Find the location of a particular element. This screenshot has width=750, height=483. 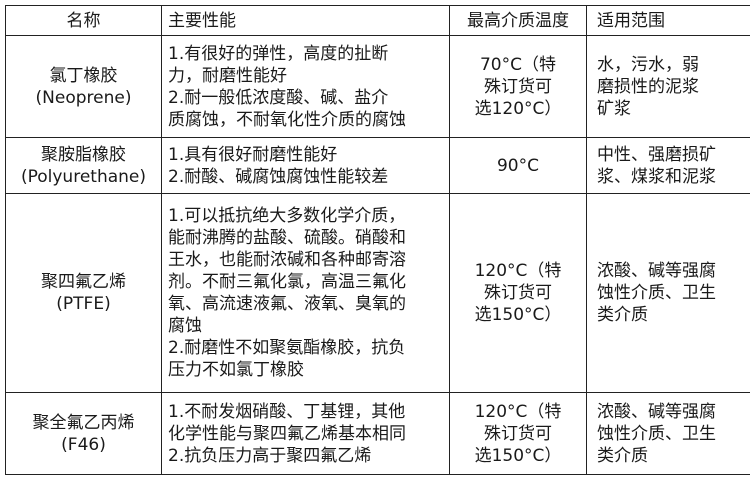

header-row: 名称 主要性能 最高介质温度 适用范围 is located at coordinates (377, 20).